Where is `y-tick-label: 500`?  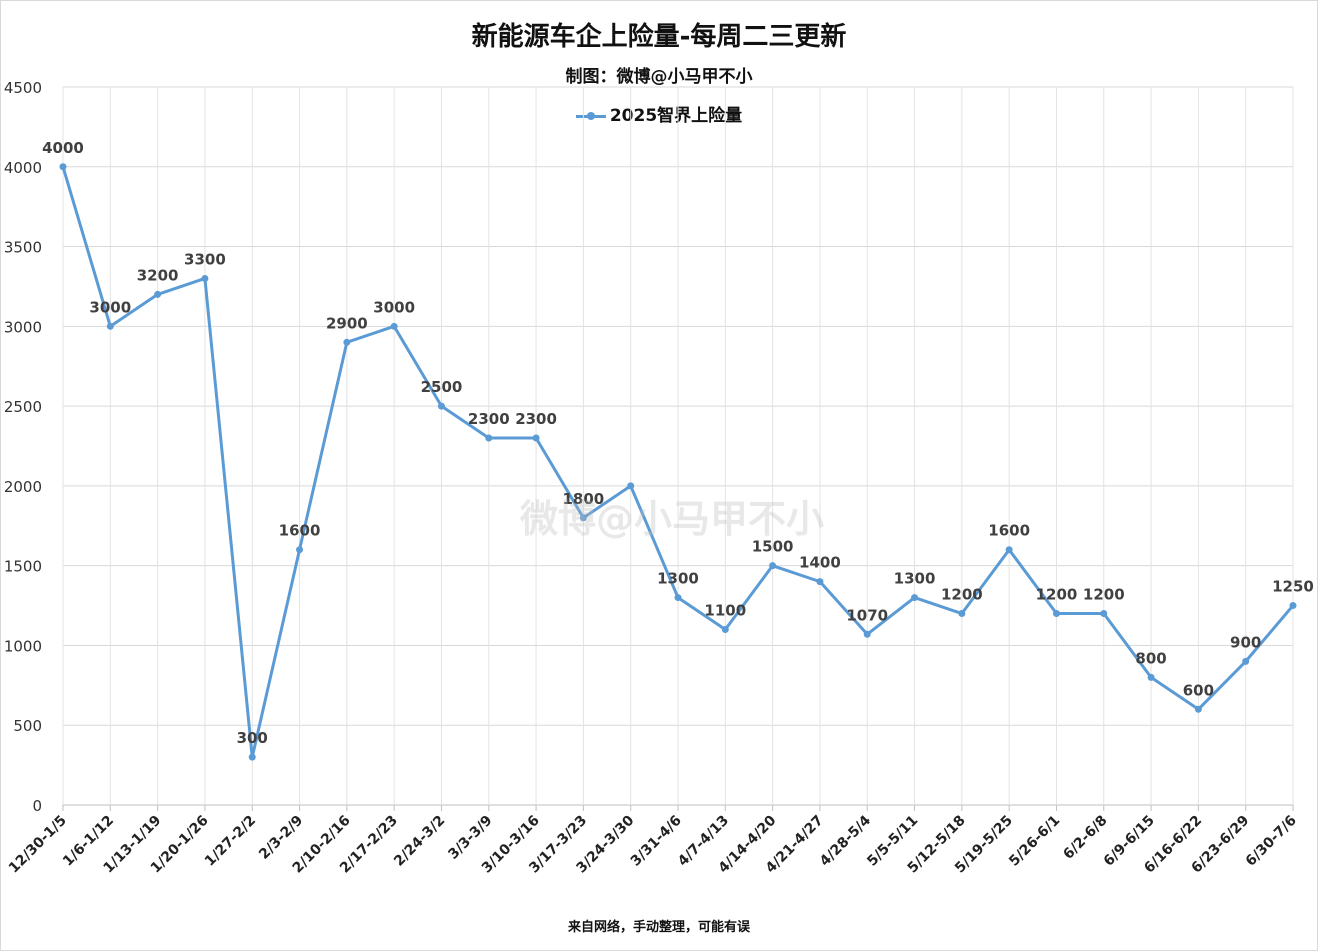 y-tick-label: 500 is located at coordinates (27, 726).